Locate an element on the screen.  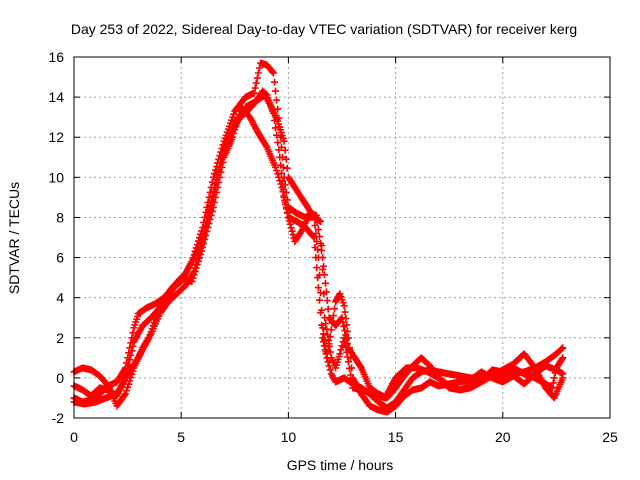
y-tick-label: 12 is located at coordinates (56, 137).